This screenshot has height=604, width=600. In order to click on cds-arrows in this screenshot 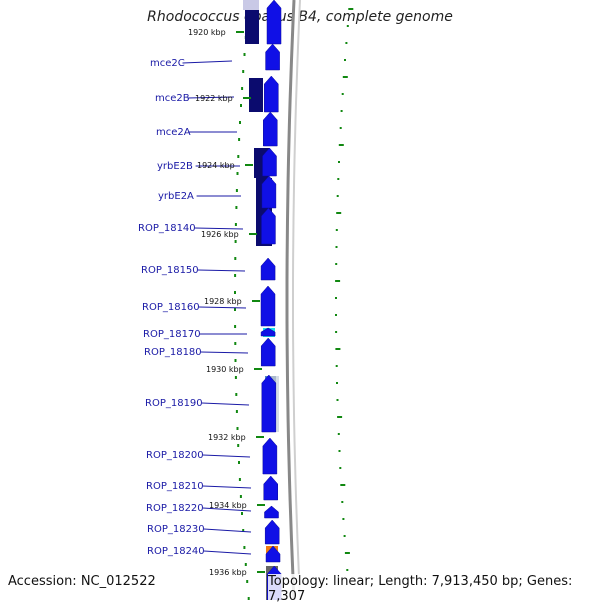, I will do `click(271, 300)`.